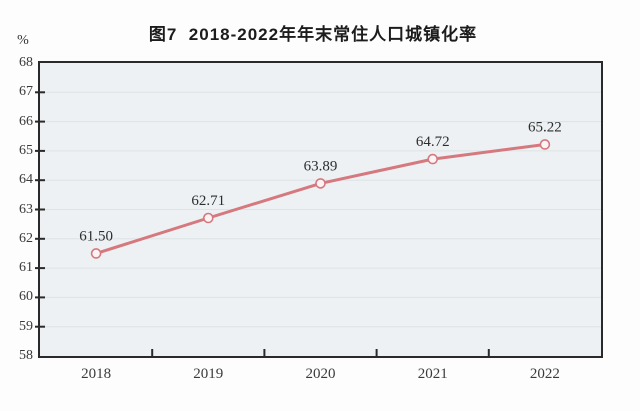  Describe the element at coordinates (26, 92) in the screenshot. I see `y-tick-label: 67` at that location.